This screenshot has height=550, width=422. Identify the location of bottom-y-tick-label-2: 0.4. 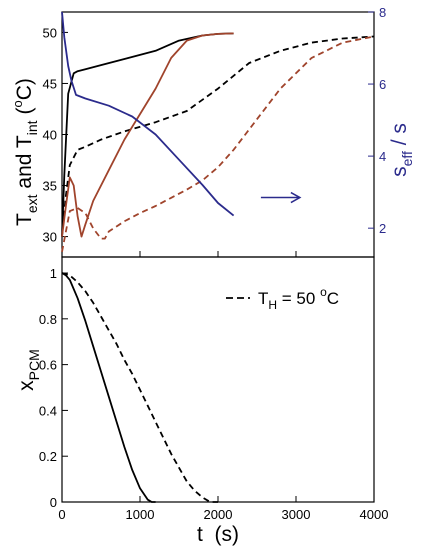
(48, 410).